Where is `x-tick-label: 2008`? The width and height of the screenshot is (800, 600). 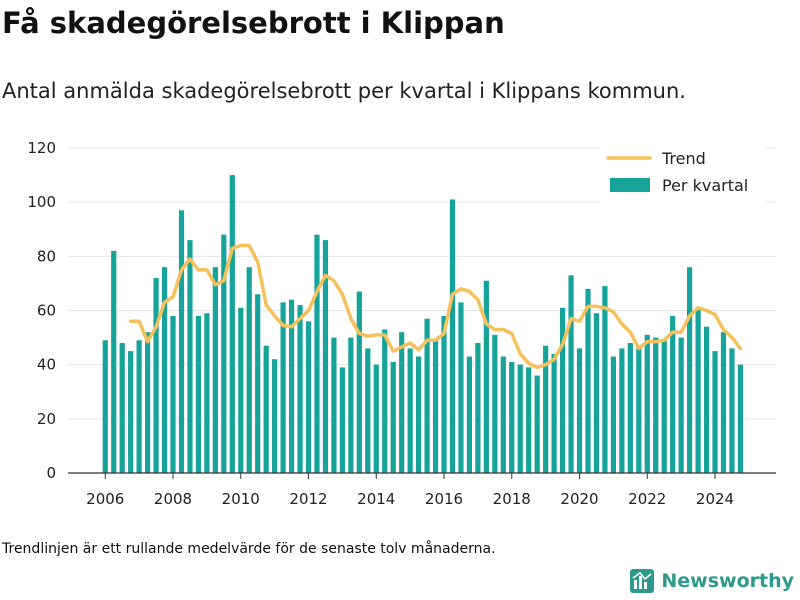 x-tick-label: 2008 is located at coordinates (173, 499).